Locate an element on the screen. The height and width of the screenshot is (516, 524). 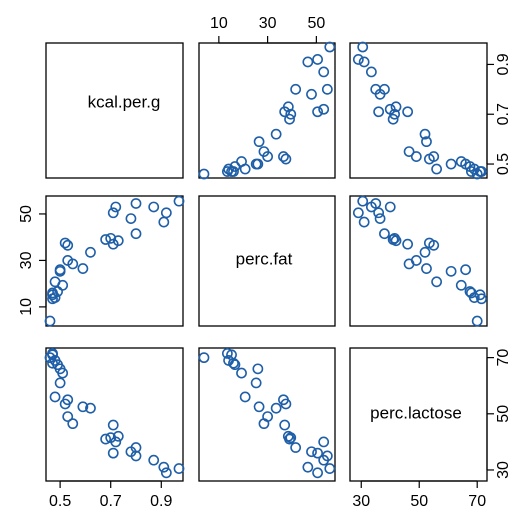
points-perc-fat-vs-perc-lactose is located at coordinates (419, 261).